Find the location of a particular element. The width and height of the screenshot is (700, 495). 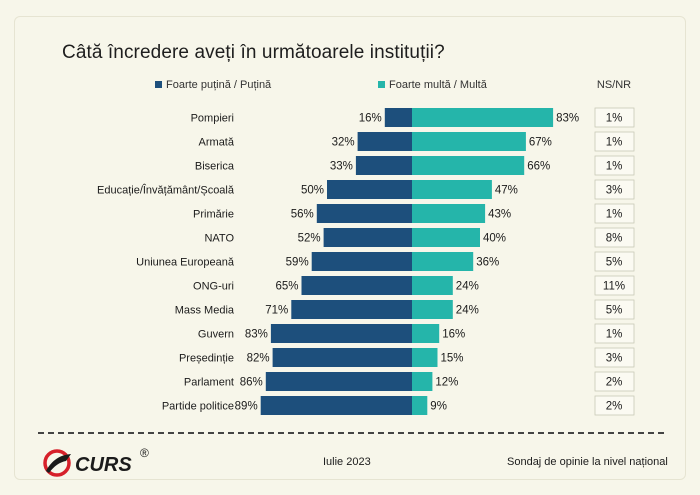

category-label: NATO is located at coordinates (219, 239).